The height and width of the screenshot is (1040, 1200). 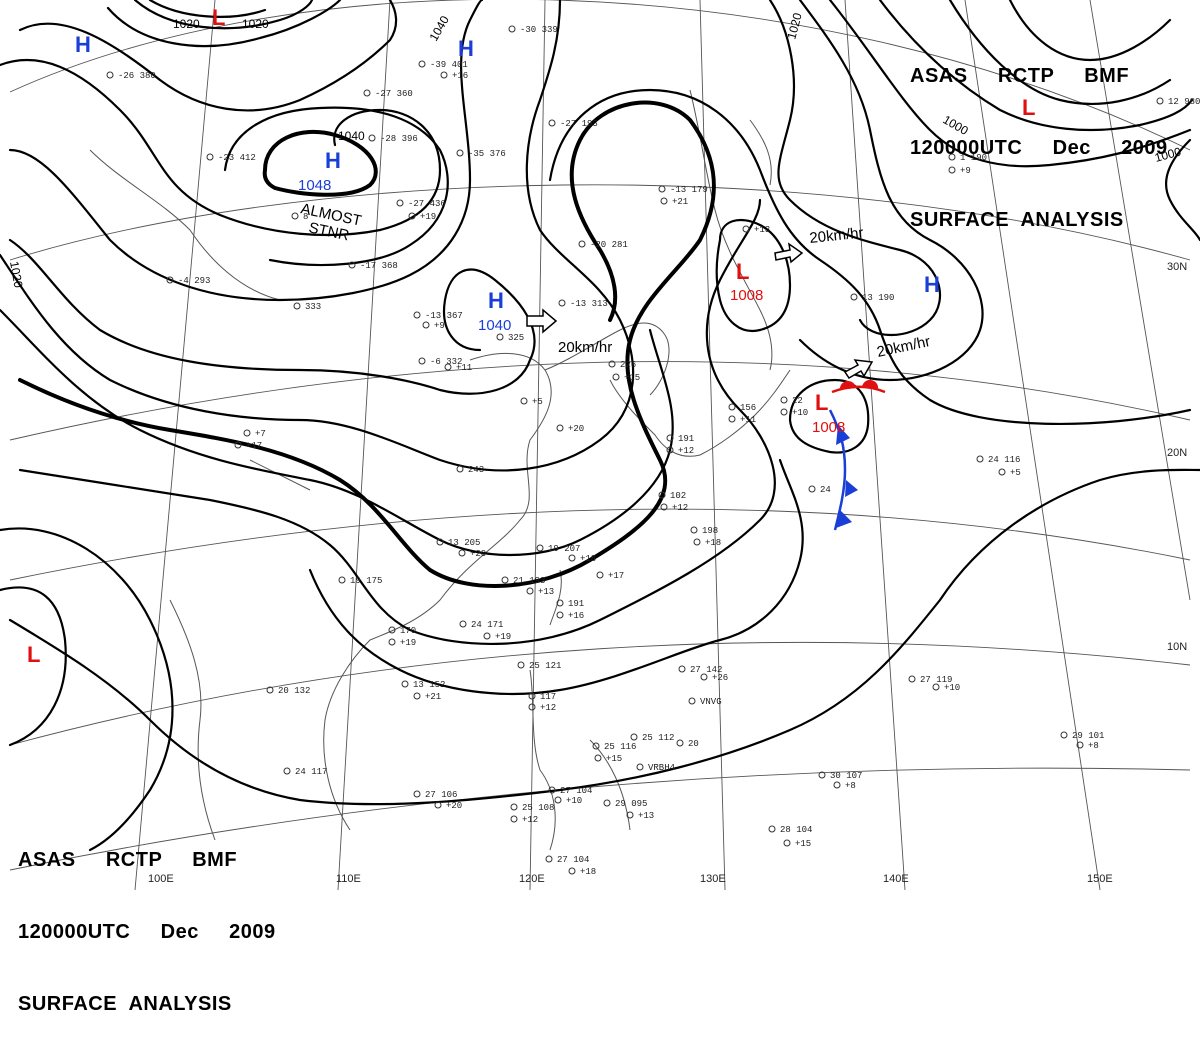 What do you see at coordinates (546, 592) in the screenshot?
I see `station-plot-value: +13` at bounding box center [546, 592].